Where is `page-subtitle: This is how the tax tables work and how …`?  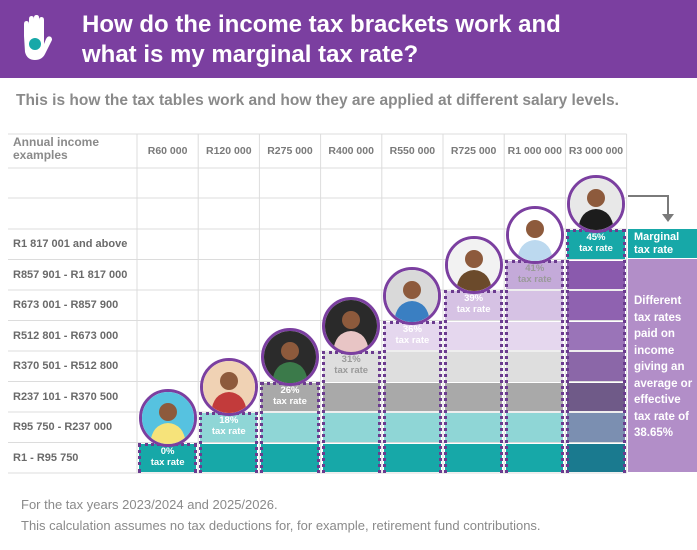
page-subtitle: This is how the tax tables work and how … is located at coordinates (317, 100).